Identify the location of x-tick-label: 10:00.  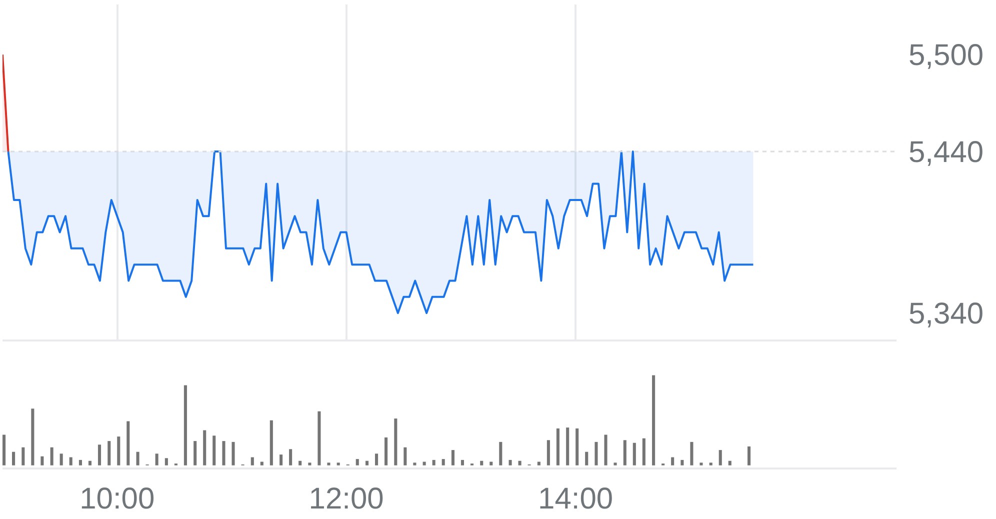
(117, 499).